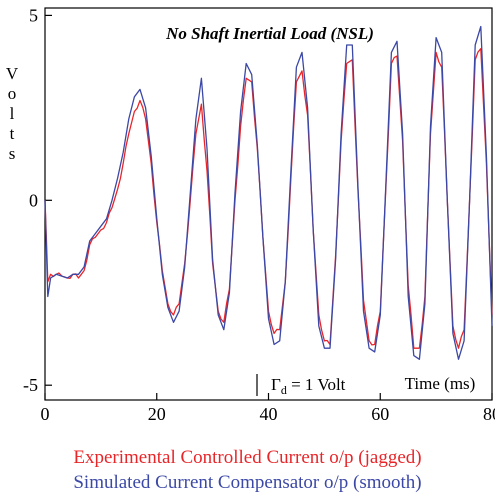 The height and width of the screenshot is (503, 495). I want to click on y-tick-label: -5, so click(30, 385).